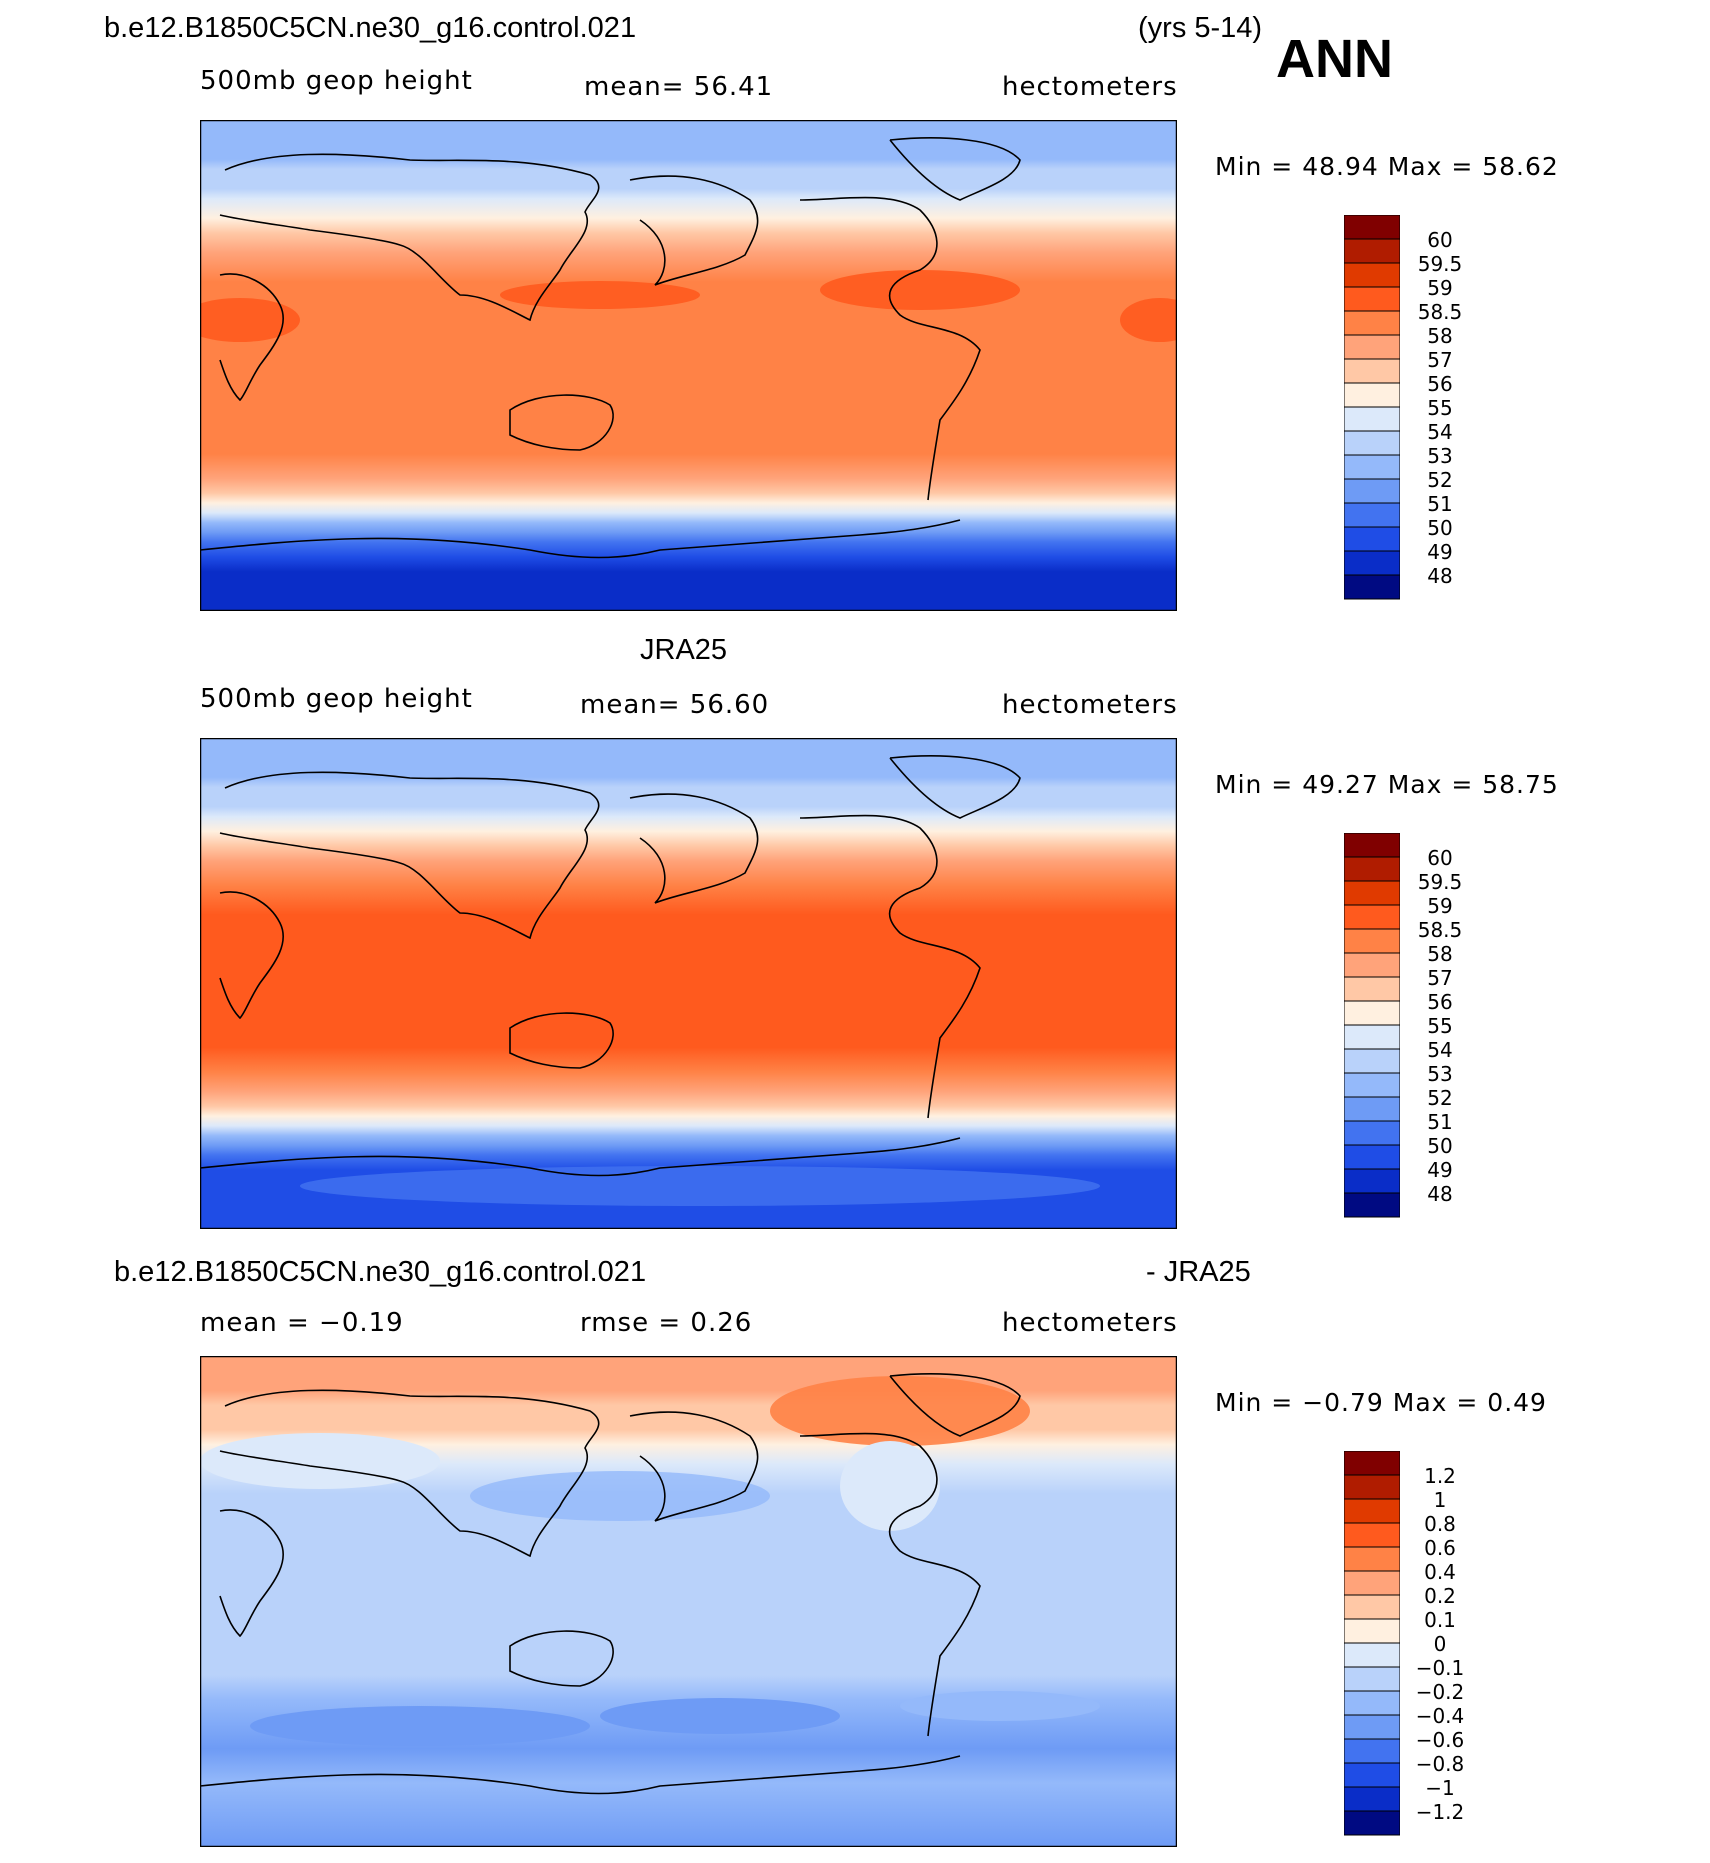 The height and width of the screenshot is (1863, 1710). Describe the element at coordinates (675, 705) in the screenshot. I see `mean-label: mean= 56.60` at that location.